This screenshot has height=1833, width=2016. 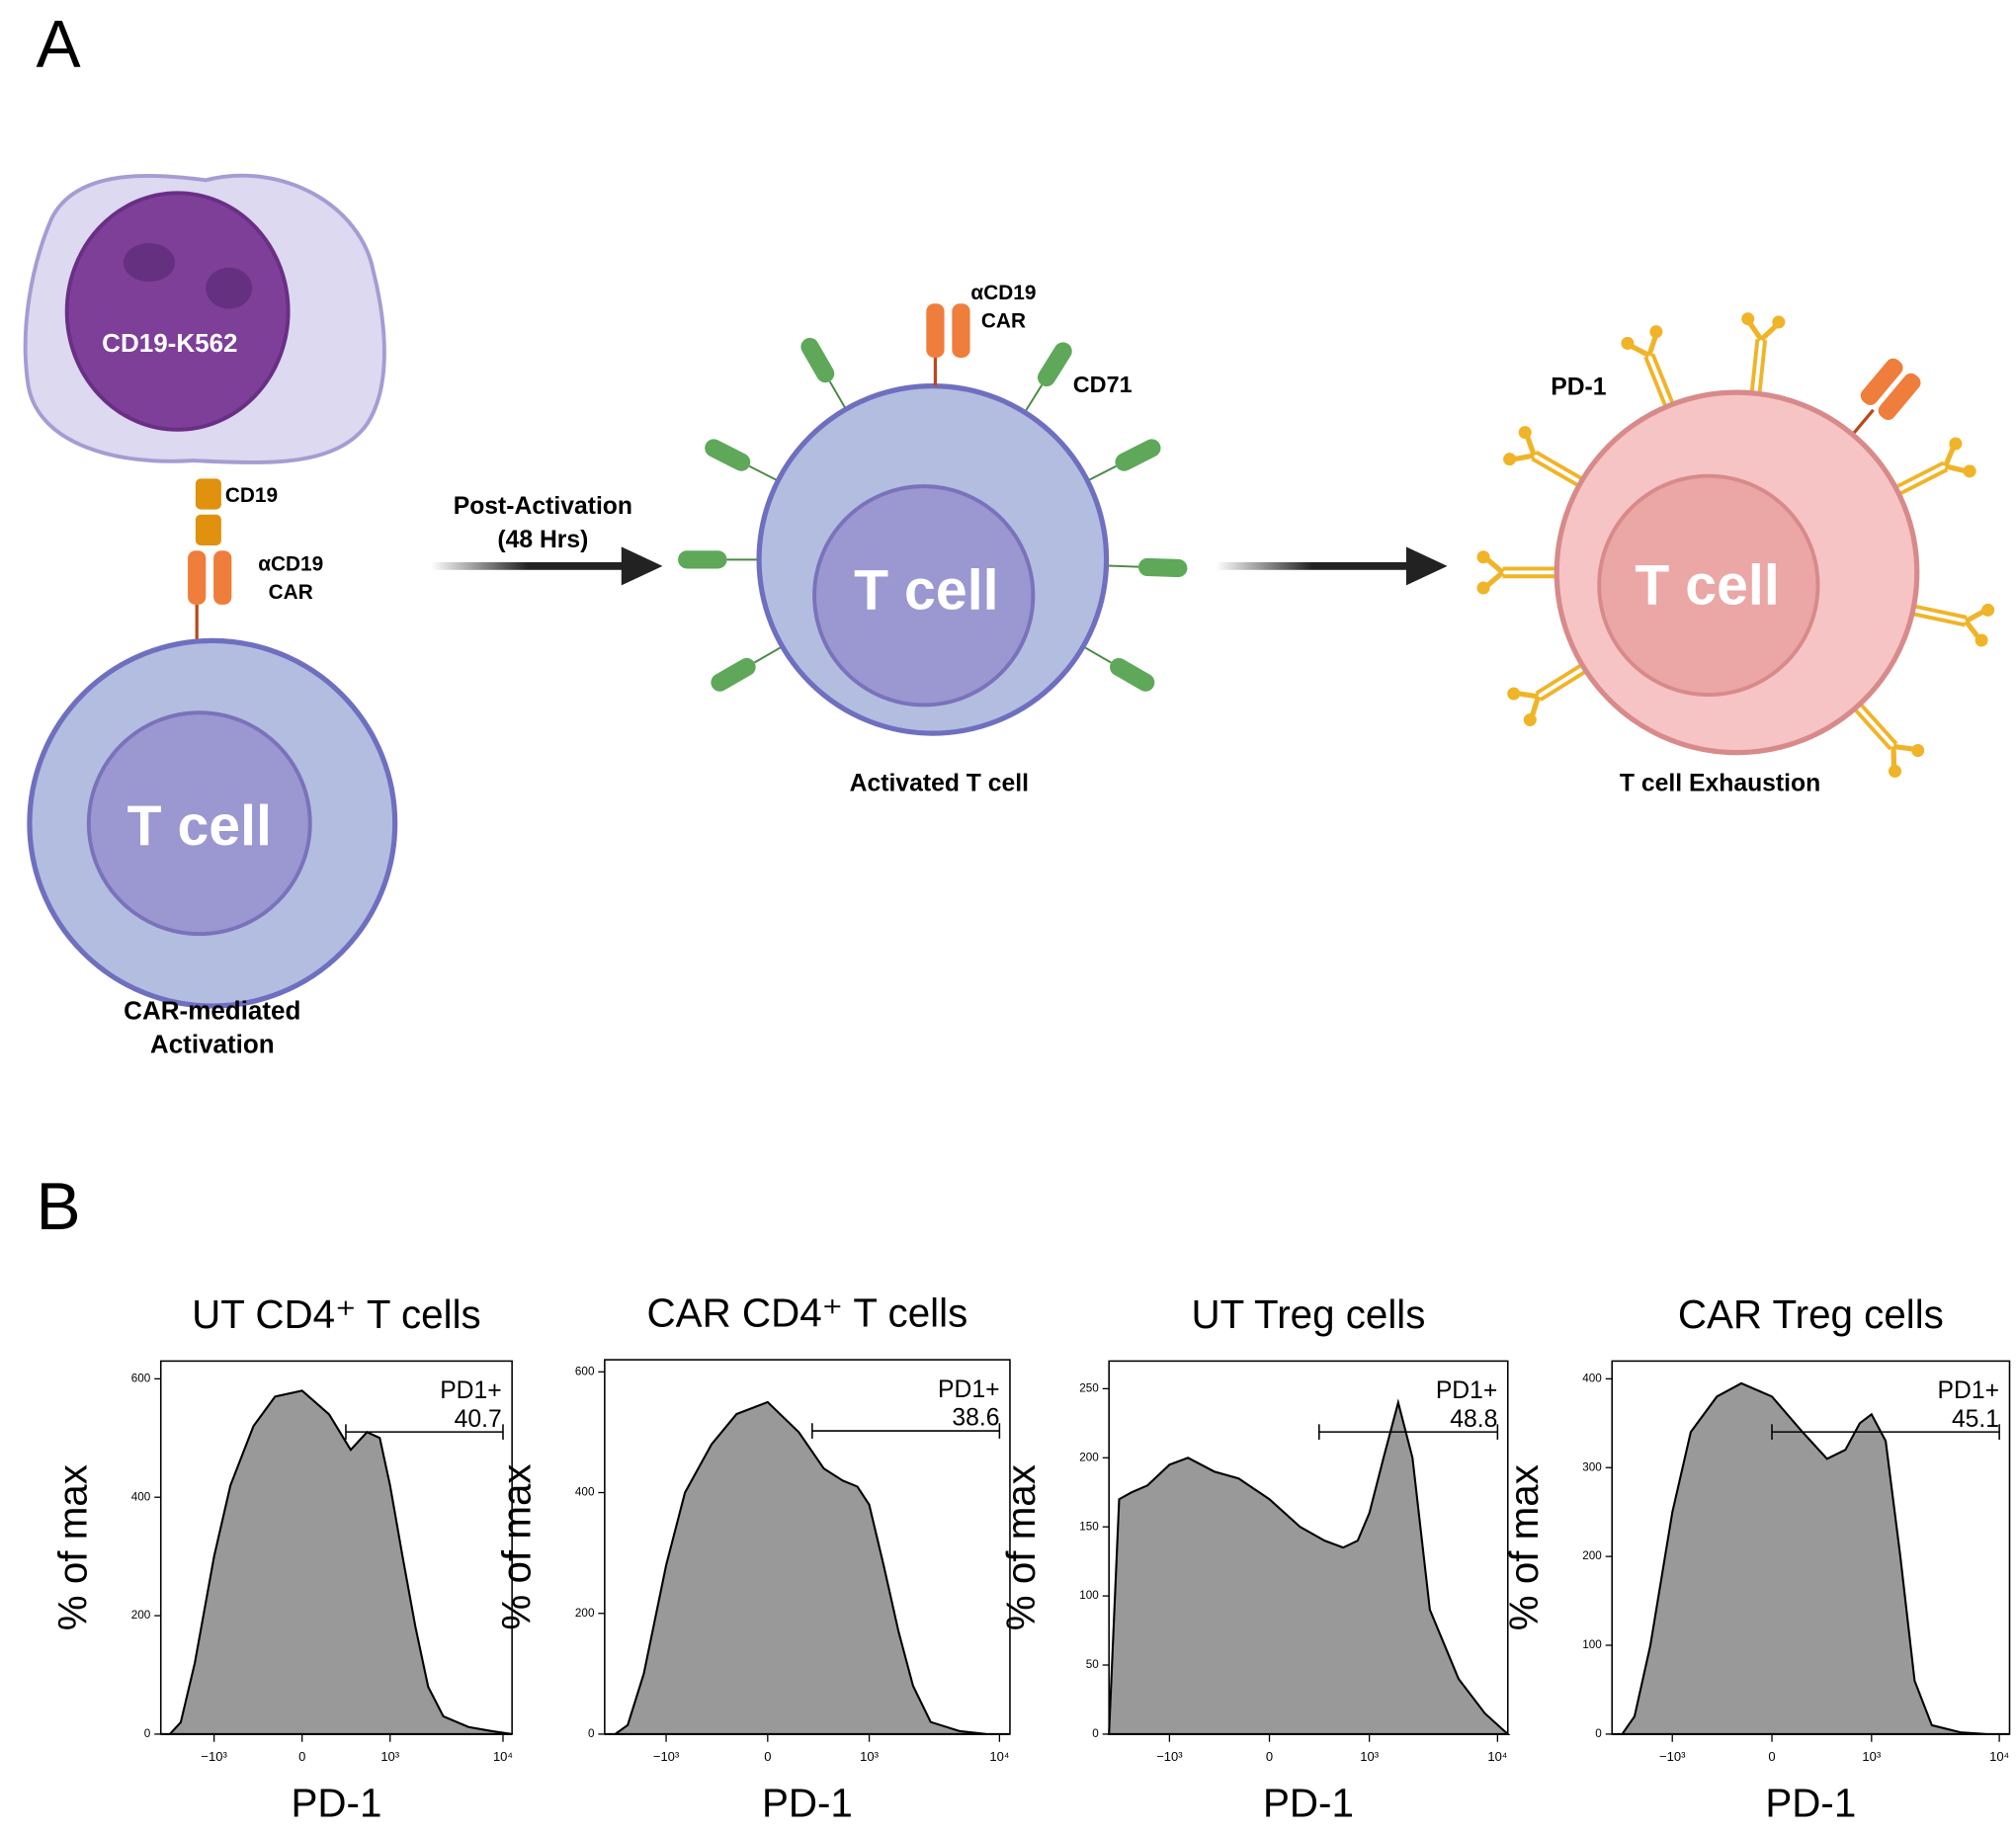 What do you see at coordinates (1811, 1314) in the screenshot?
I see `chart-title: CAR Treg cells` at bounding box center [1811, 1314].